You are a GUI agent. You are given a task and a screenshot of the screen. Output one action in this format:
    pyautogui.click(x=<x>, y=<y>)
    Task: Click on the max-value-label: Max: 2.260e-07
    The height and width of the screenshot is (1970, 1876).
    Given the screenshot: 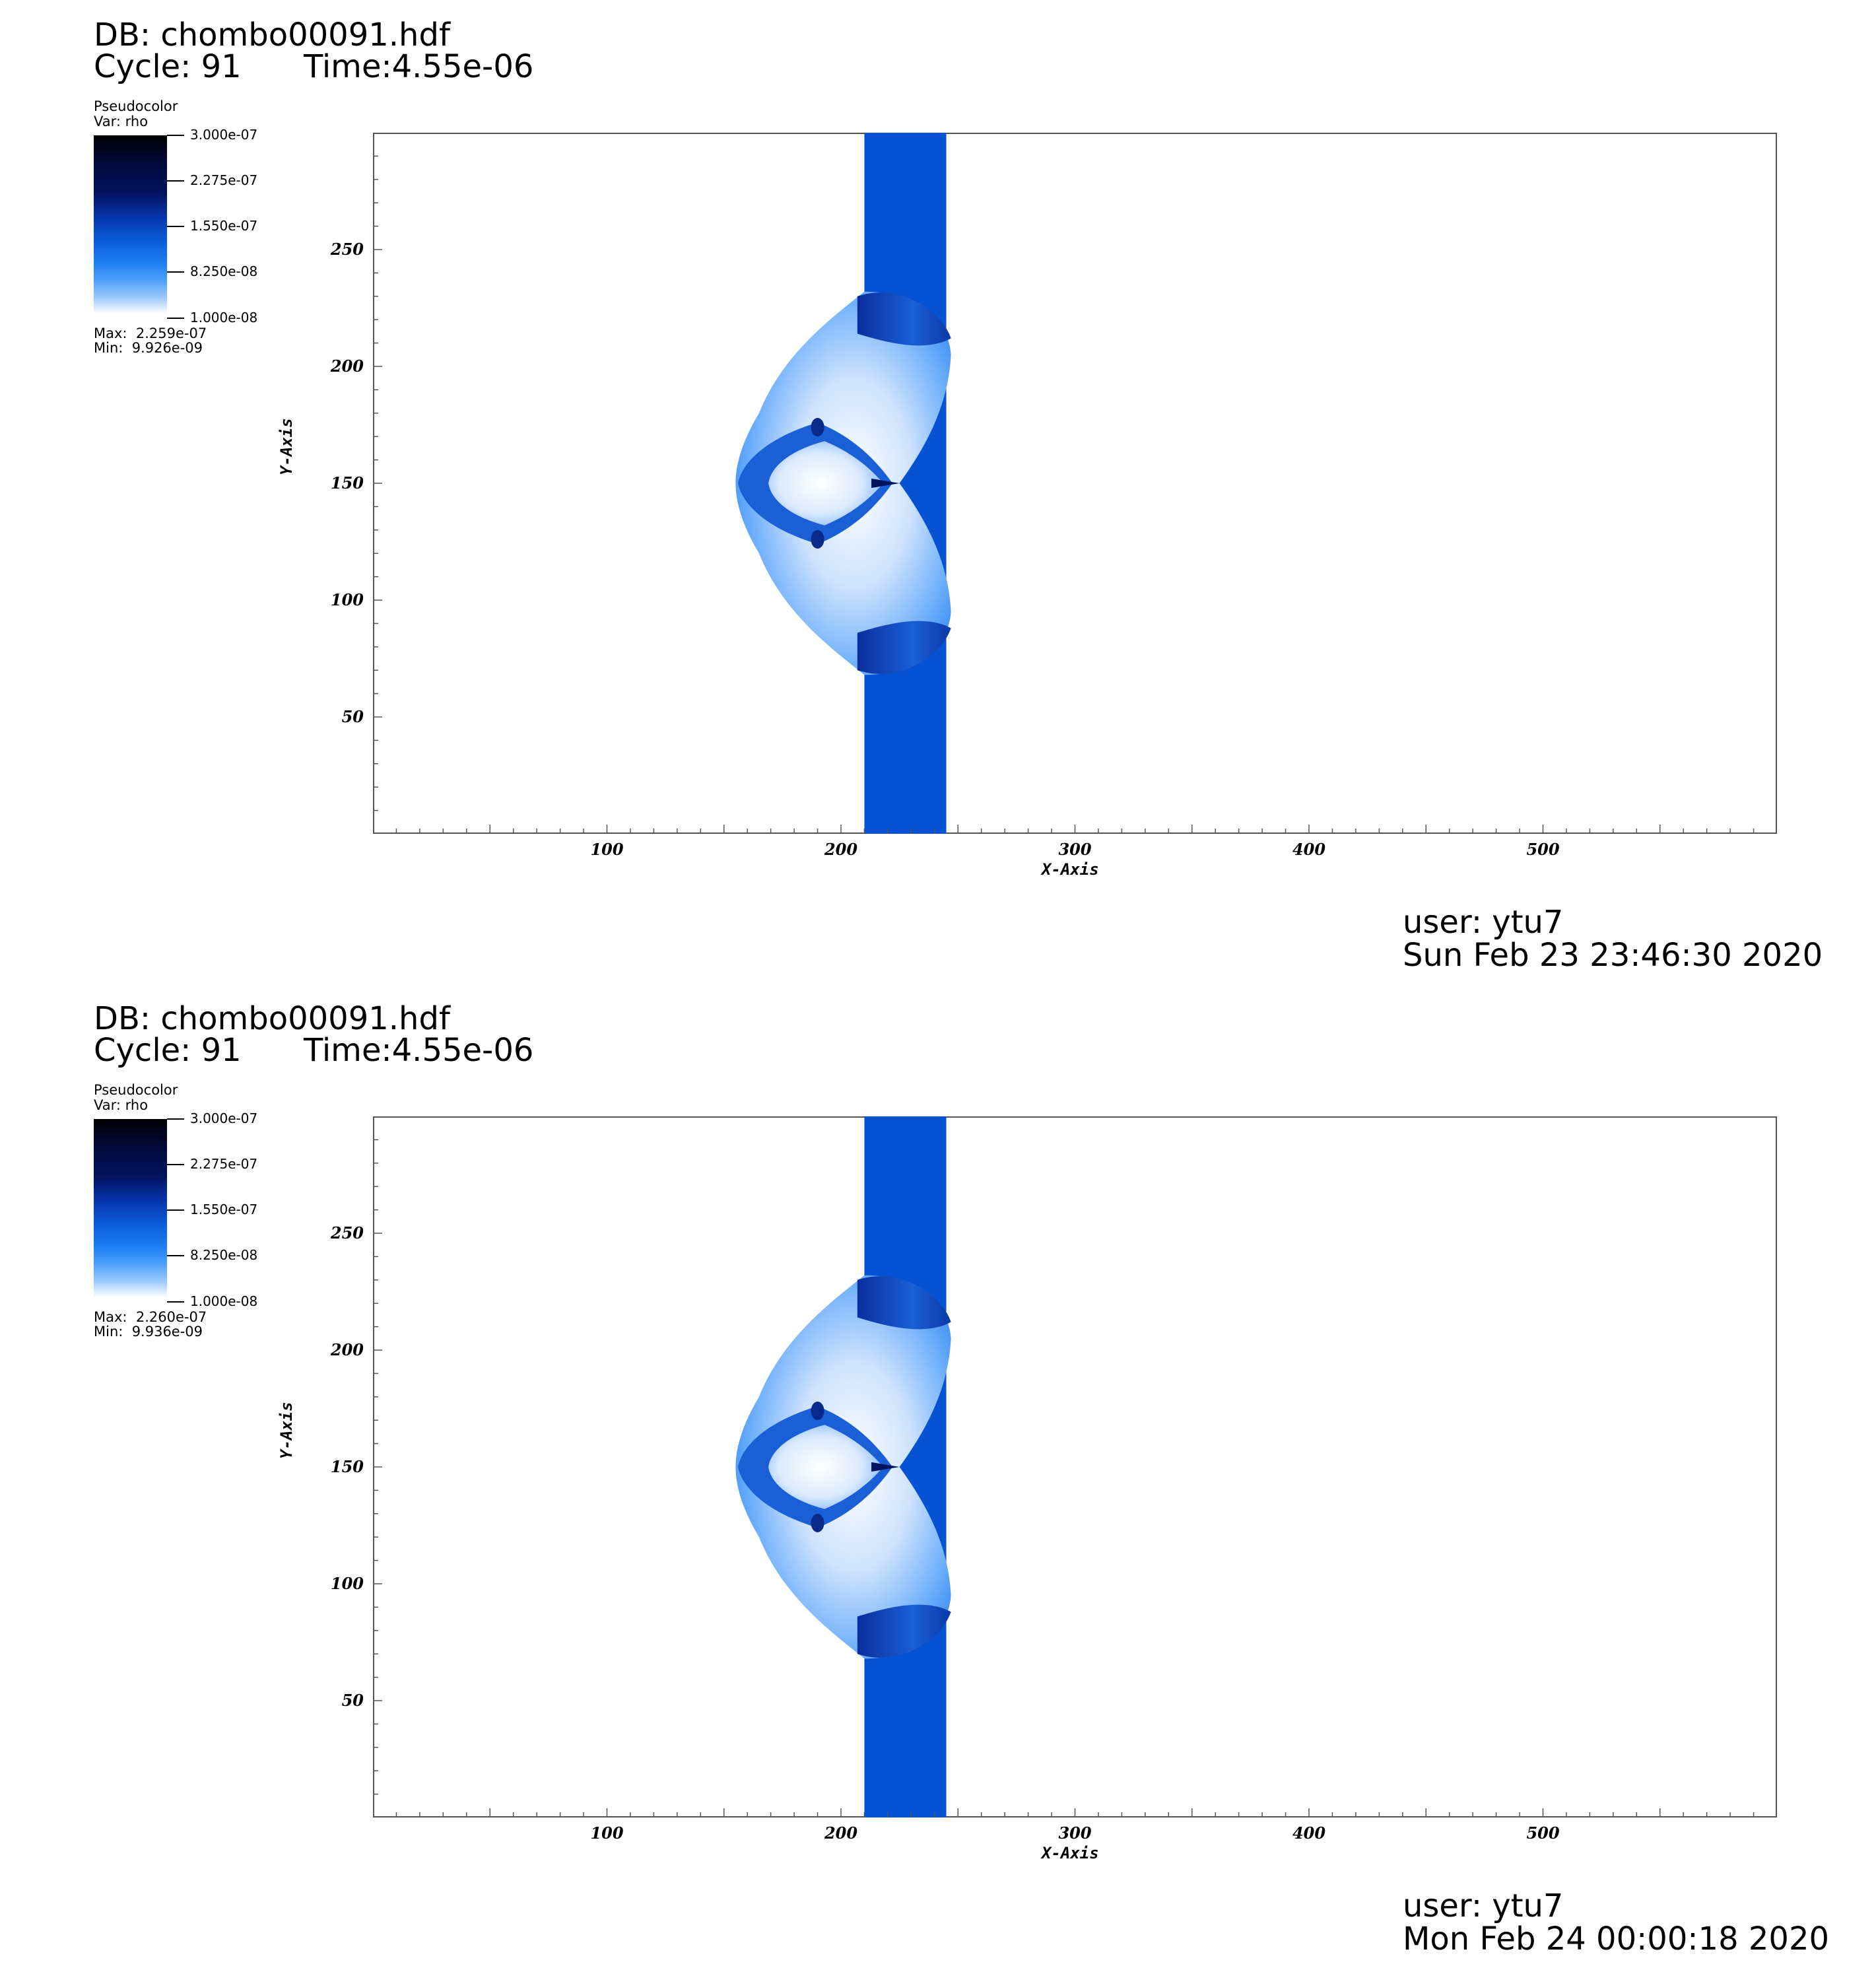 What is the action you would take?
    pyautogui.click(x=150, y=1317)
    